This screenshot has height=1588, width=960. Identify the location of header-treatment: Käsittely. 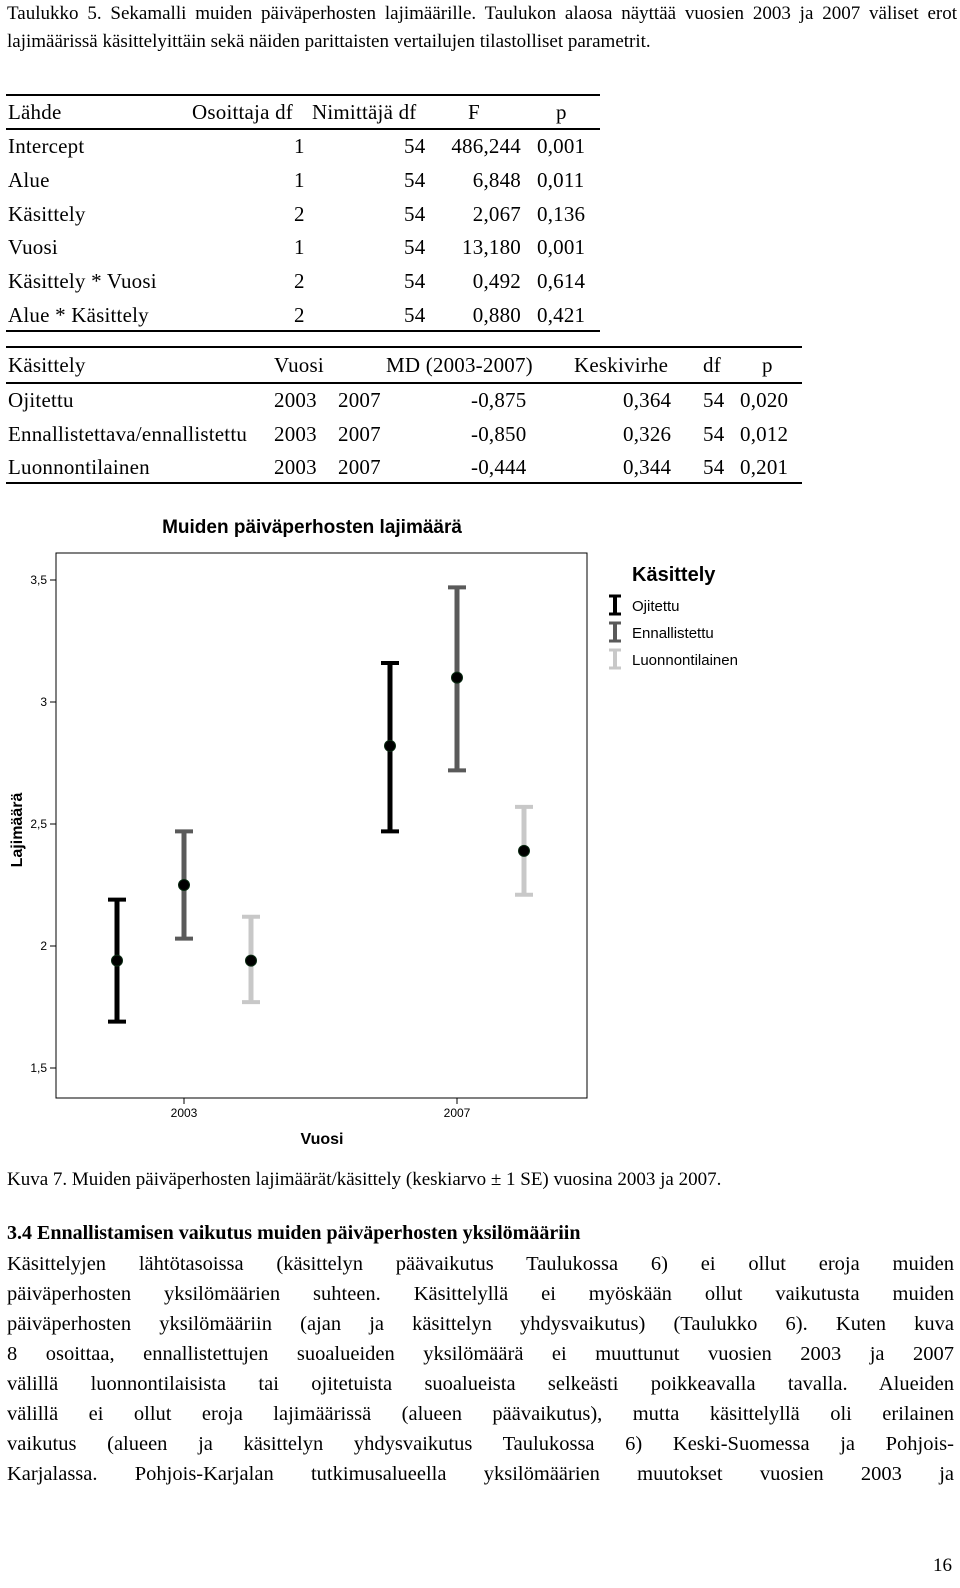
(47, 365).